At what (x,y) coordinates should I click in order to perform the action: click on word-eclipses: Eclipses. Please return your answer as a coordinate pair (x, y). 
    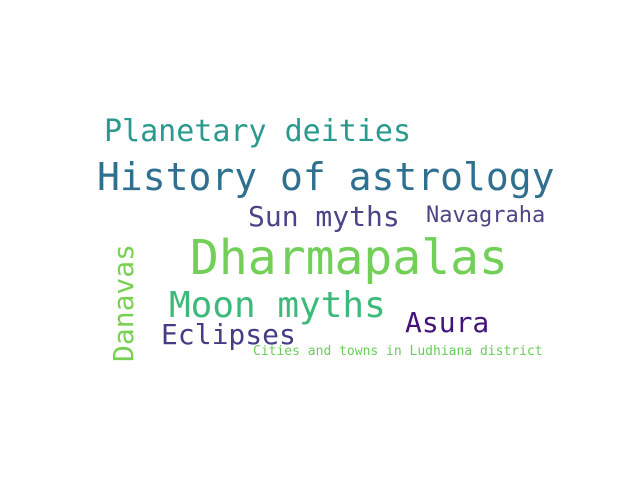
    Looking at the image, I should click on (228, 334).